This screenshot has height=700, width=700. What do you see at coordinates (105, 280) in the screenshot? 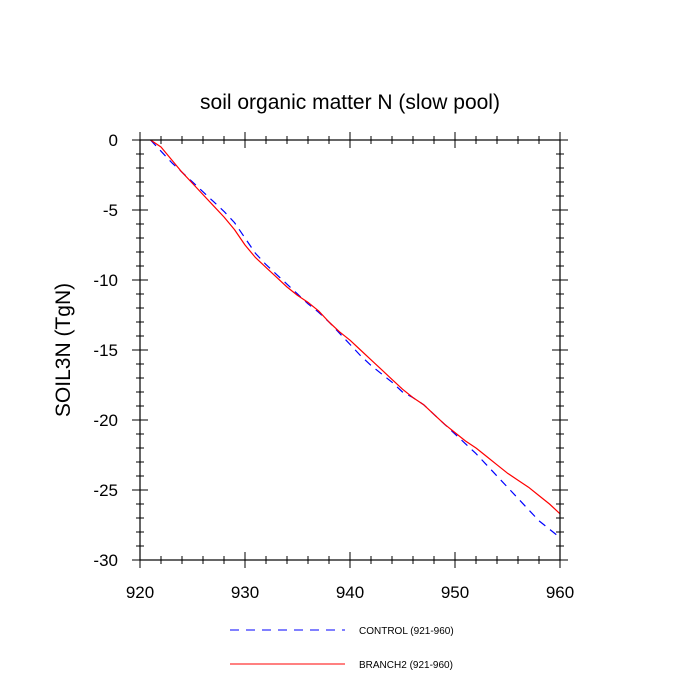
I see `y-tick-label: -10` at bounding box center [105, 280].